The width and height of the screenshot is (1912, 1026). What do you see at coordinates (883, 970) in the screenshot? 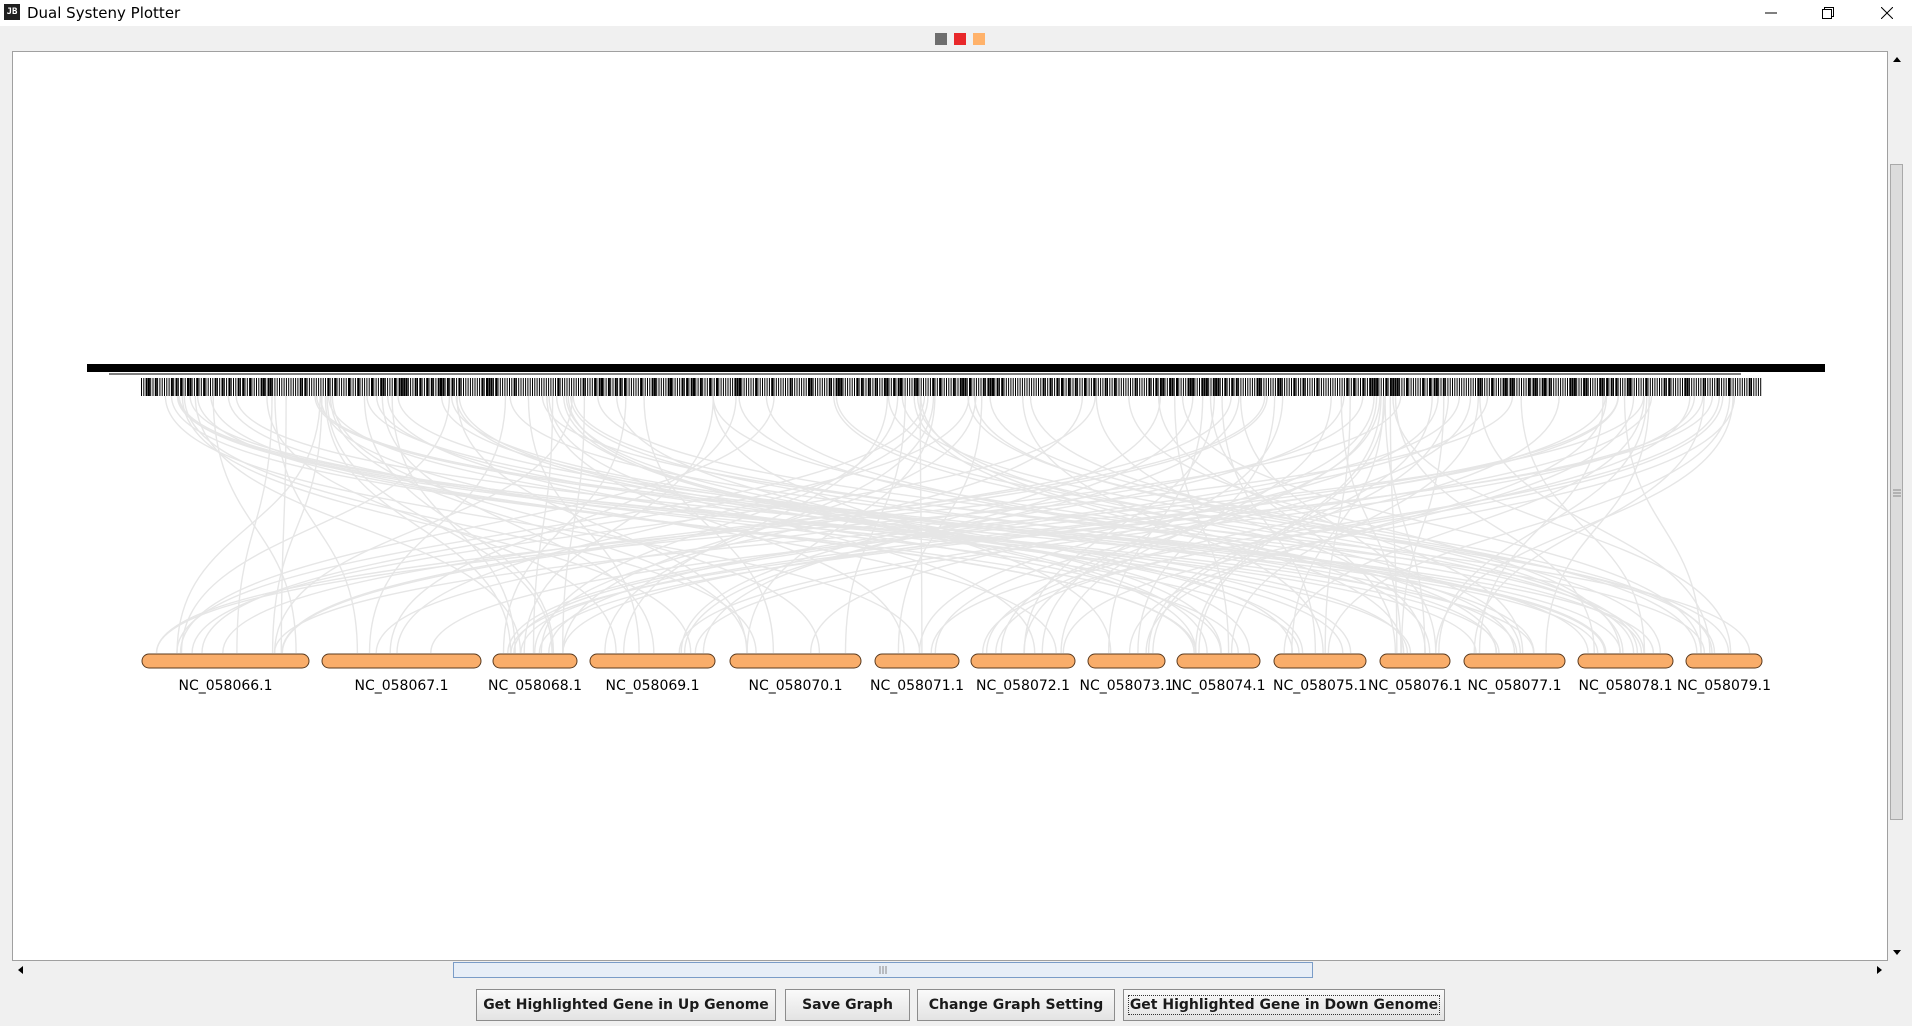
I see `horizontal-scroll-thumb` at bounding box center [883, 970].